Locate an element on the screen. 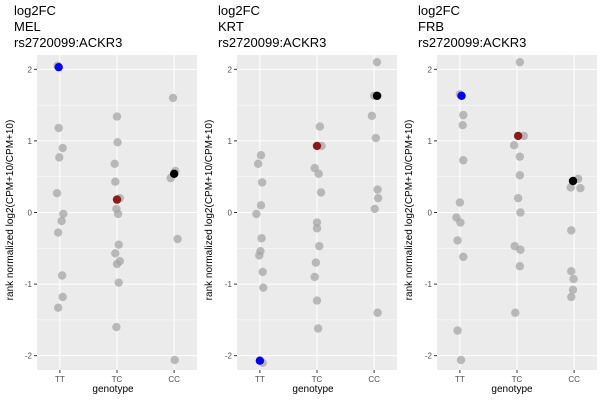  panel-title-line-2: KRT is located at coordinates (231, 26).